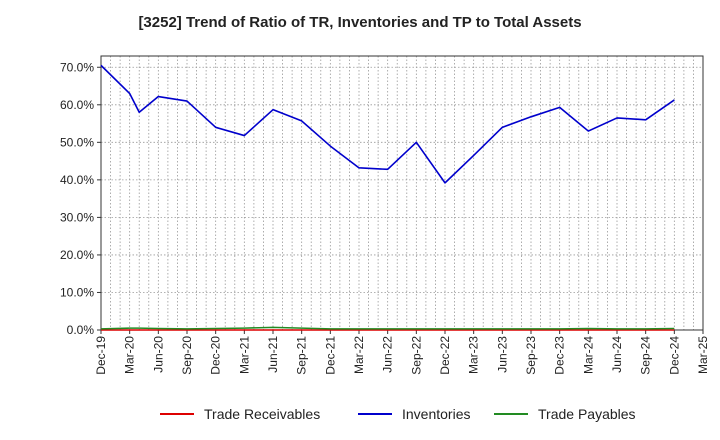 This screenshot has width=720, height=440. Describe the element at coordinates (646, 355) in the screenshot. I see `x-tick-label: Sep-24` at that location.